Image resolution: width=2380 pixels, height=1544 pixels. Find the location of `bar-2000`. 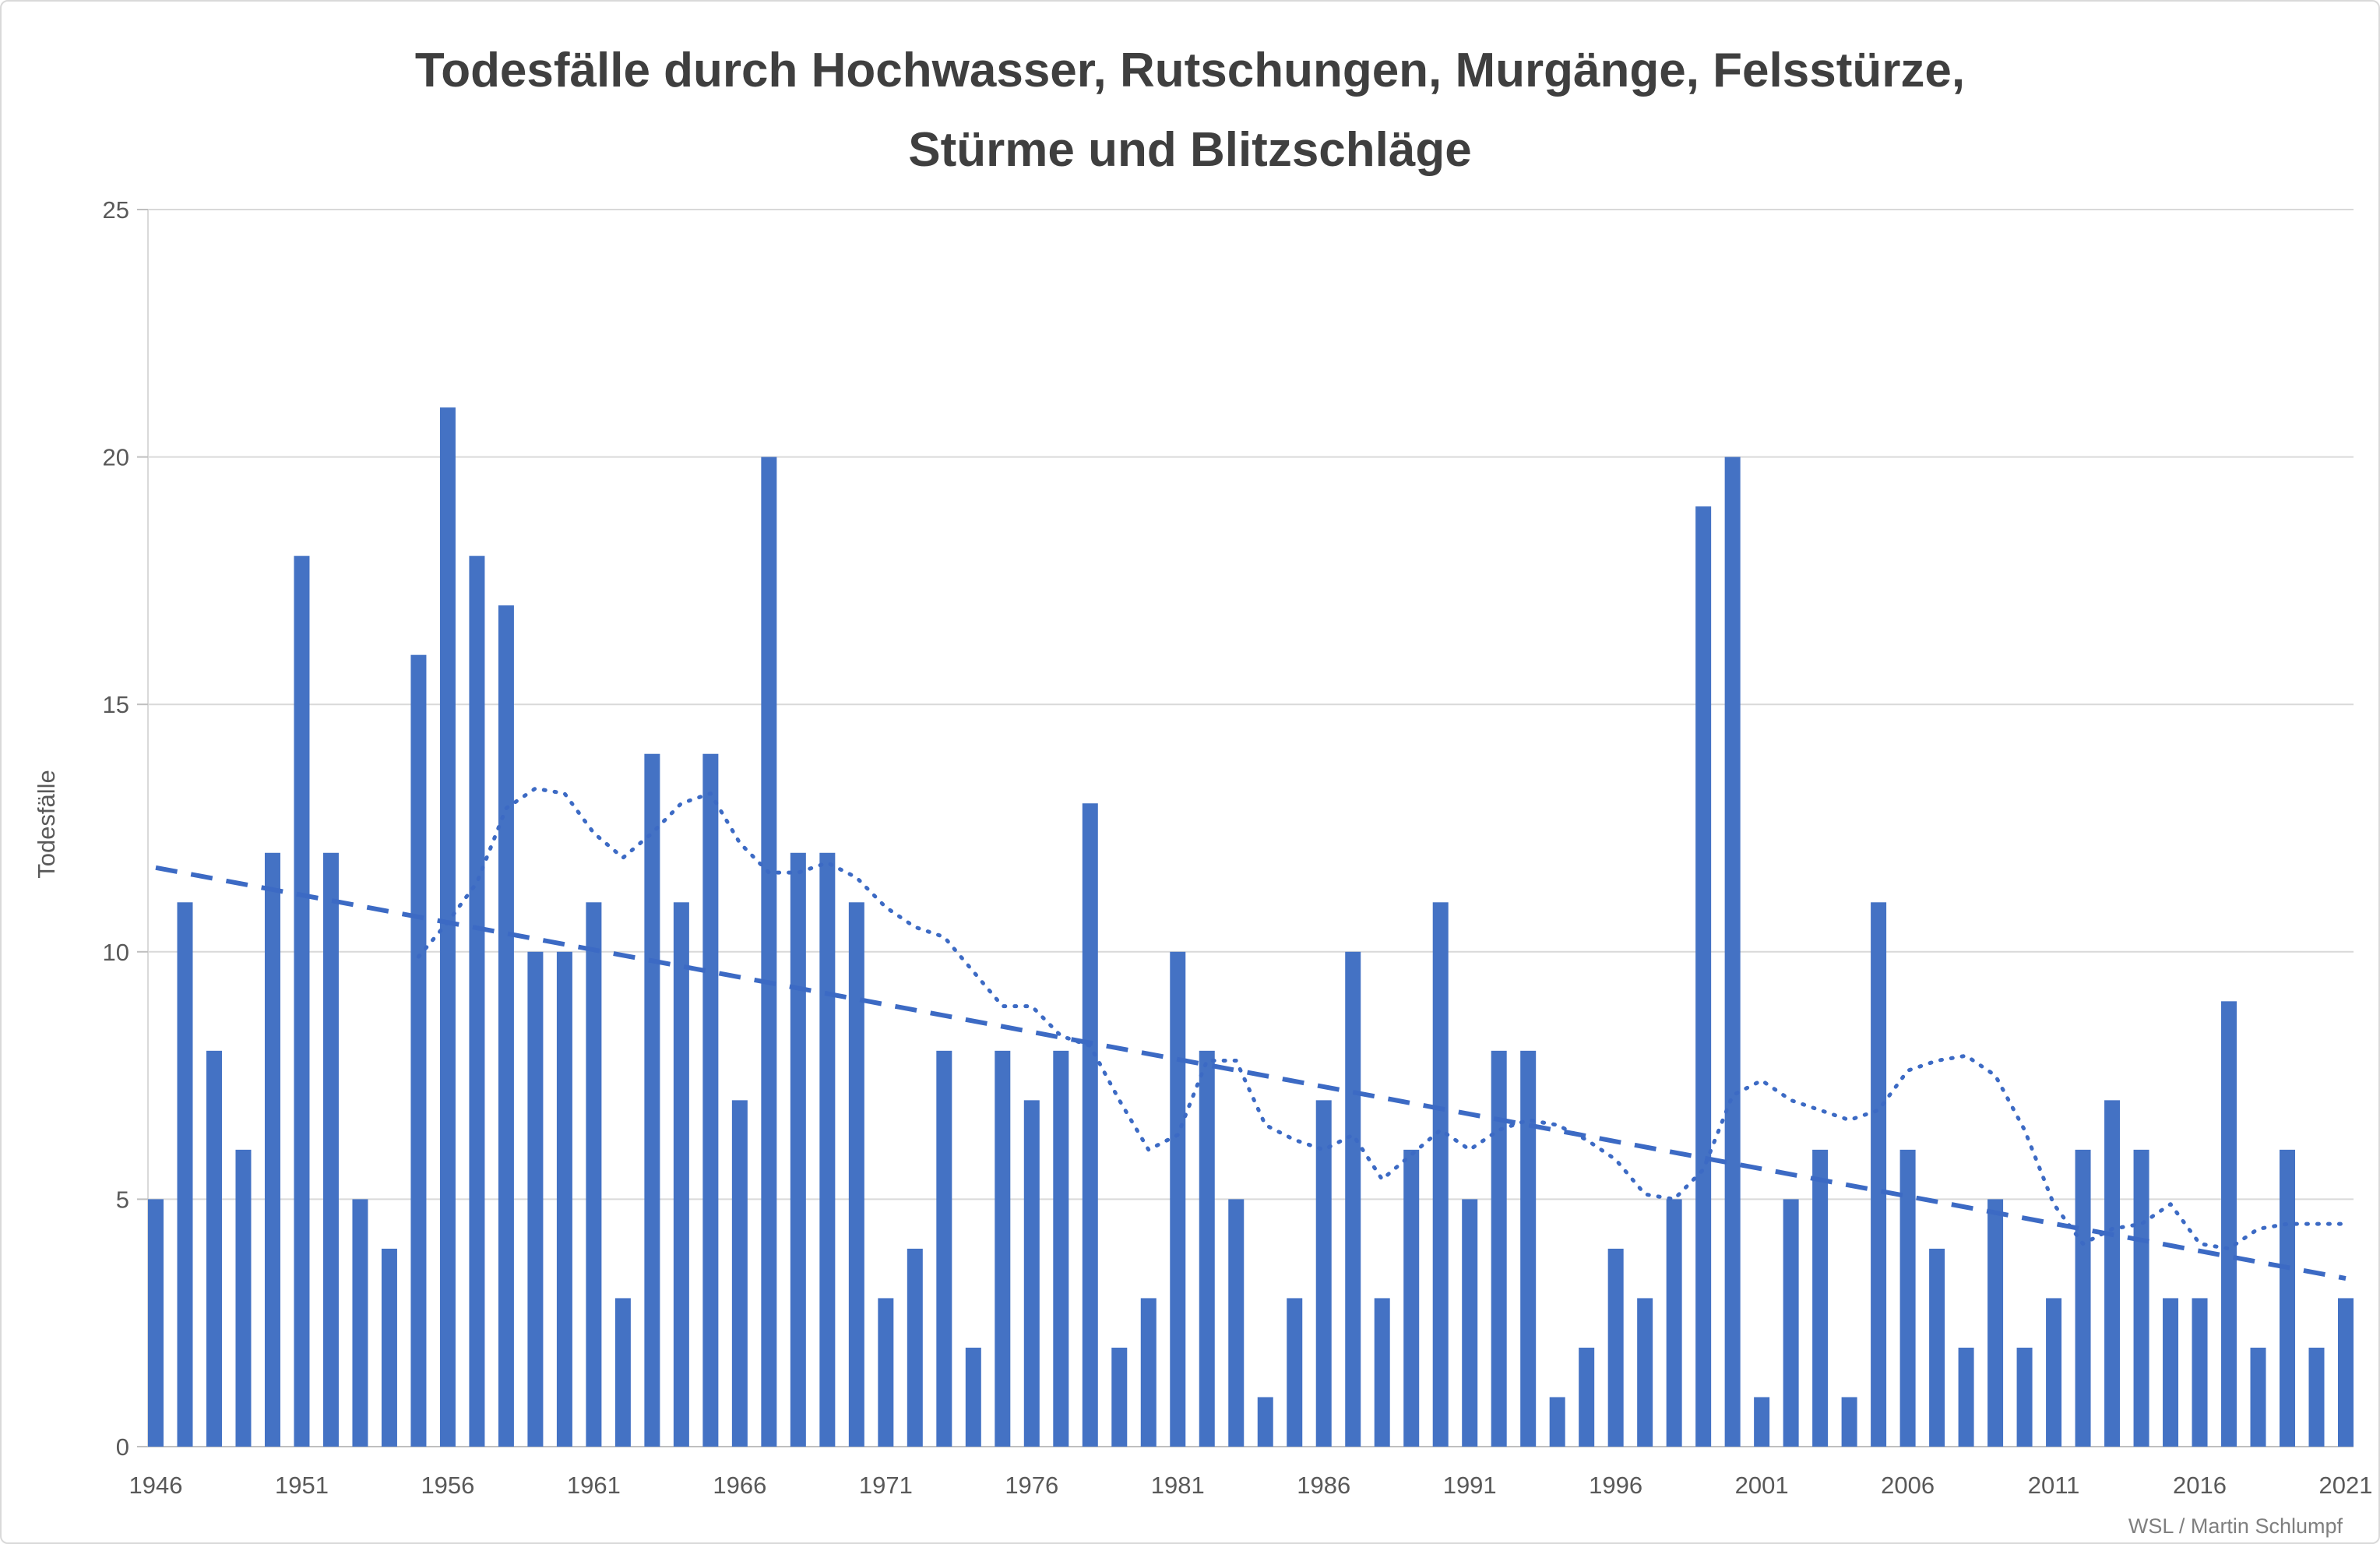

bar-2000 is located at coordinates (1733, 952).